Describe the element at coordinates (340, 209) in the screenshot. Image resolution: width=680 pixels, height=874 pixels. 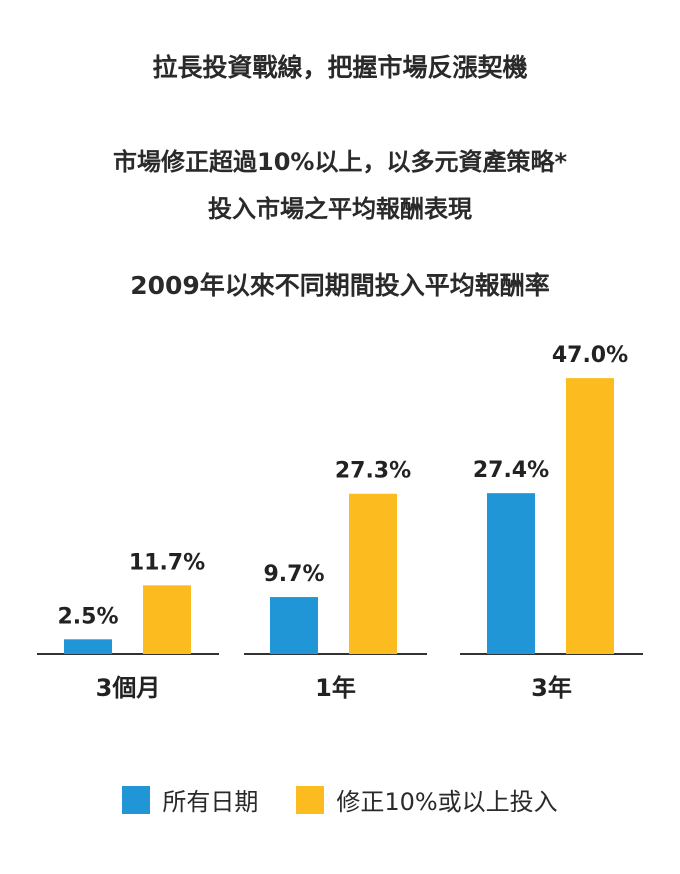
I see `subtitle-line-2: 投入市場之平均報酬表現` at that location.